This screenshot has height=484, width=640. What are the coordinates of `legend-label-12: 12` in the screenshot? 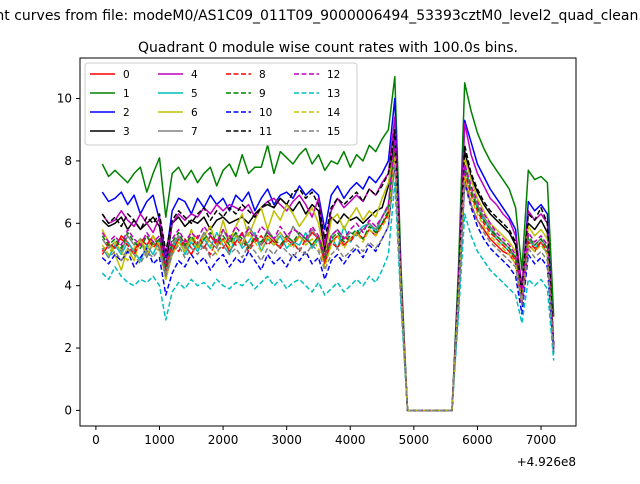 It's located at (333, 75).